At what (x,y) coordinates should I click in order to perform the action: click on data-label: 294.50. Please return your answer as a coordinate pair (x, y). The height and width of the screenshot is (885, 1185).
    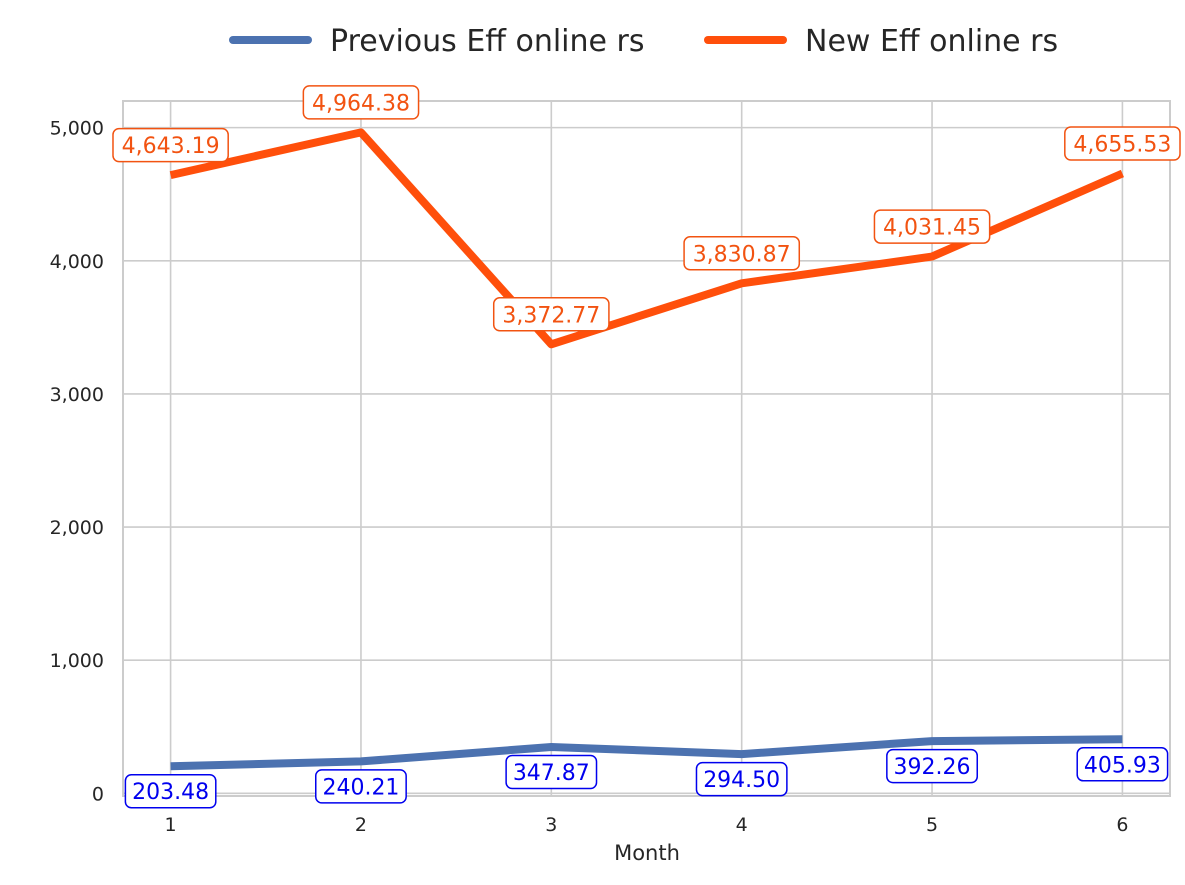
    Looking at the image, I should click on (741, 779).